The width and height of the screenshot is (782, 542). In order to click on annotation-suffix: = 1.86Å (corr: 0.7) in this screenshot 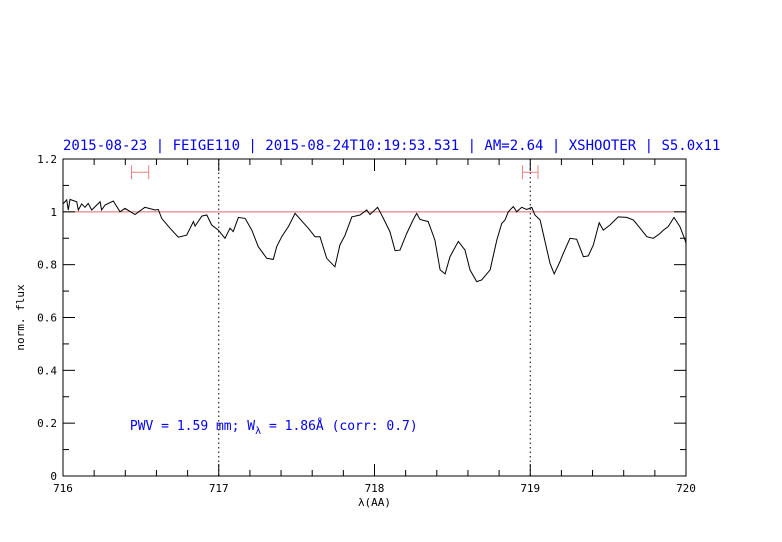, I will do `click(339, 426)`.